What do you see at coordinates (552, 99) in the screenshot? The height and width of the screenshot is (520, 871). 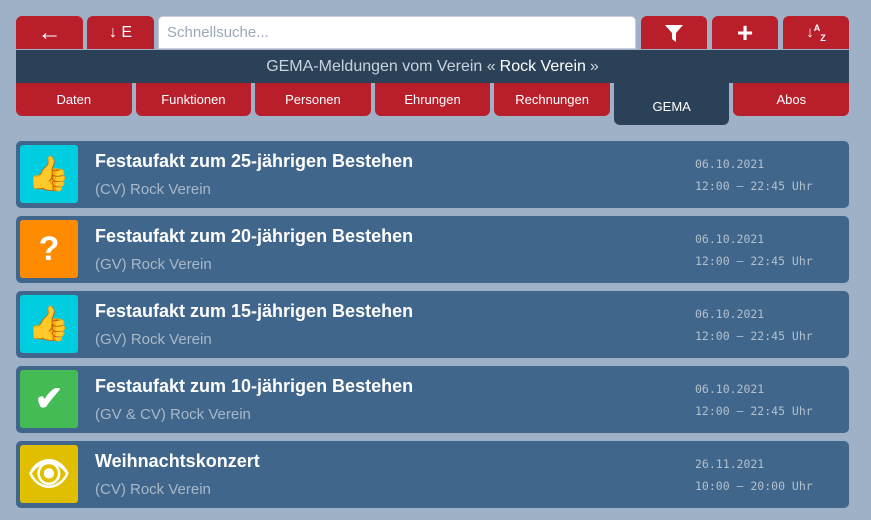 I see `tab-rechnungen: Rechnungen` at bounding box center [552, 99].